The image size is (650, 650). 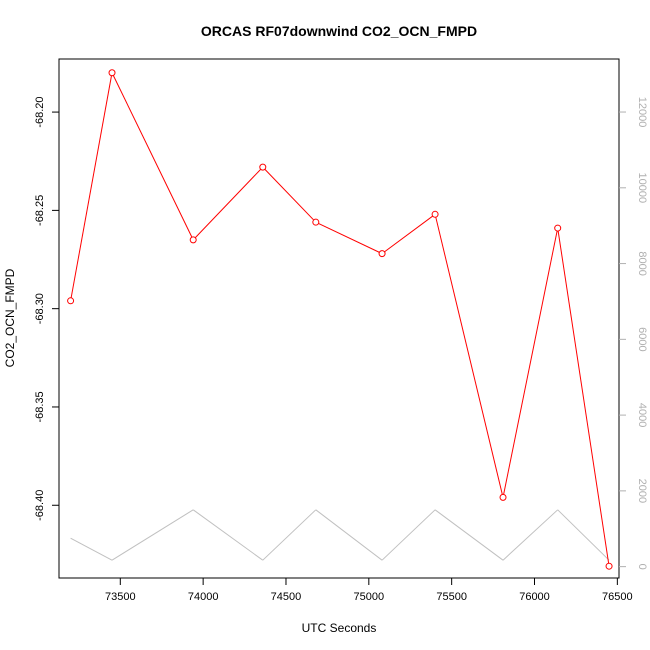 What do you see at coordinates (642, 567) in the screenshot?
I see `y2-tick-label: 0` at bounding box center [642, 567].